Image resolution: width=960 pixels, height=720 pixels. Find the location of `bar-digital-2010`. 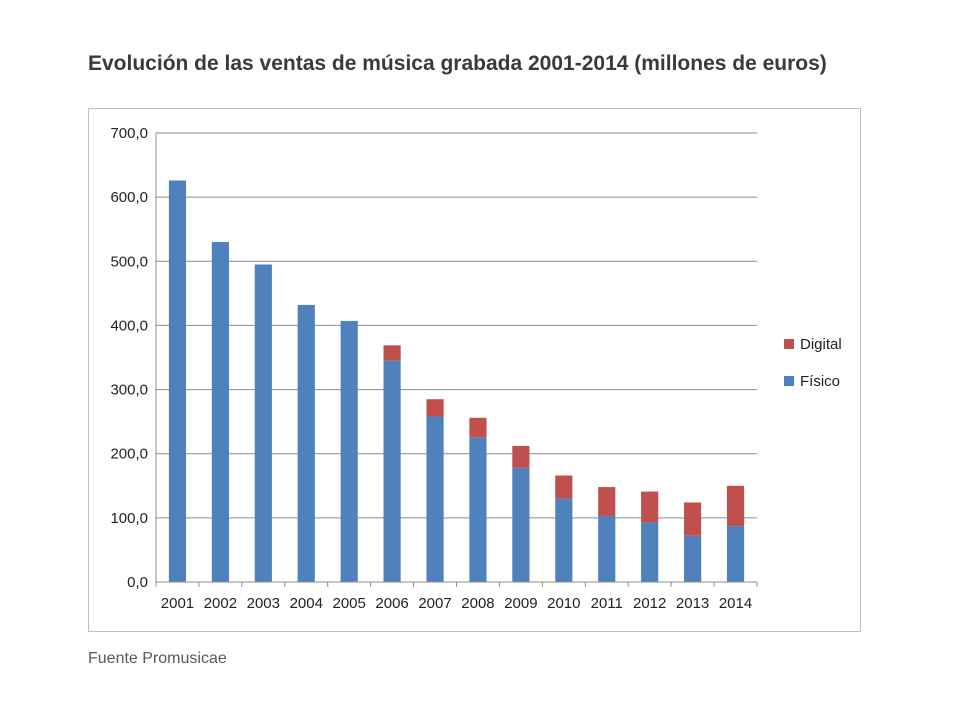

bar-digital-2010 is located at coordinates (564, 487).